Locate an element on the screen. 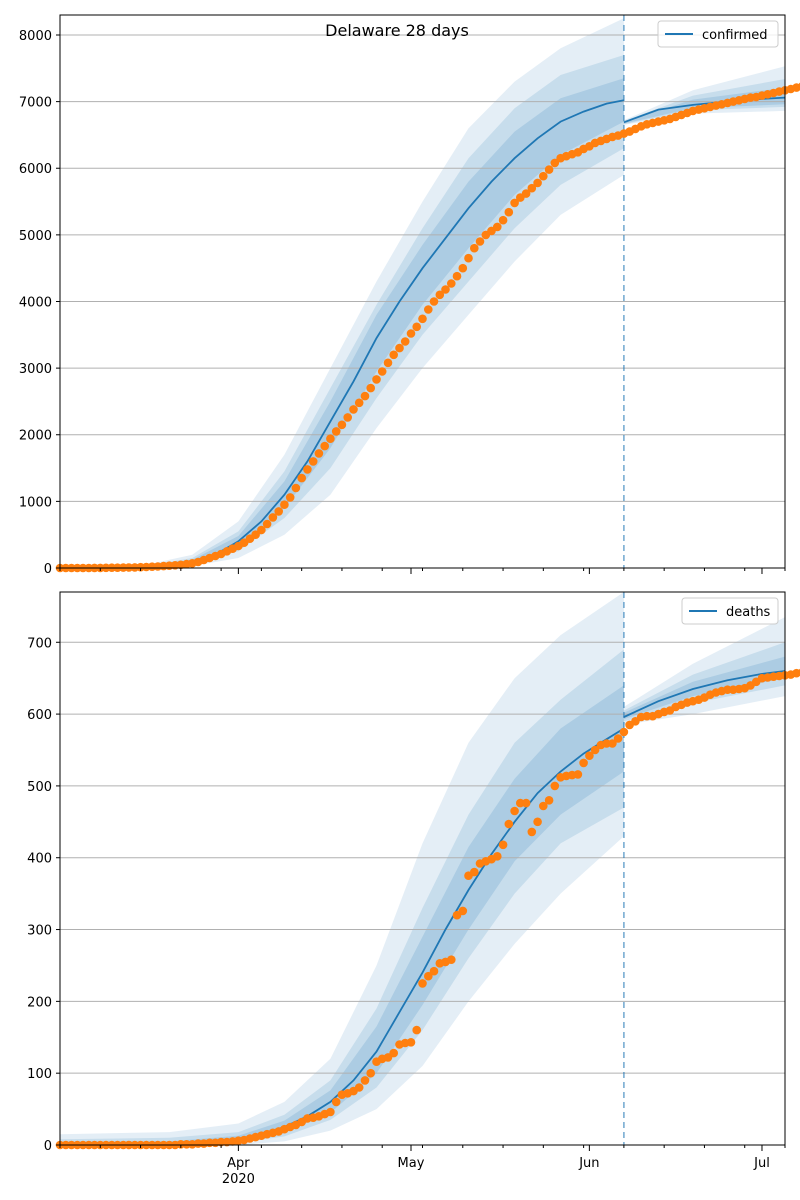 Image resolution: width=800 pixels, height=1200 pixels. confirmed-legend: confirmed is located at coordinates (718, 34).